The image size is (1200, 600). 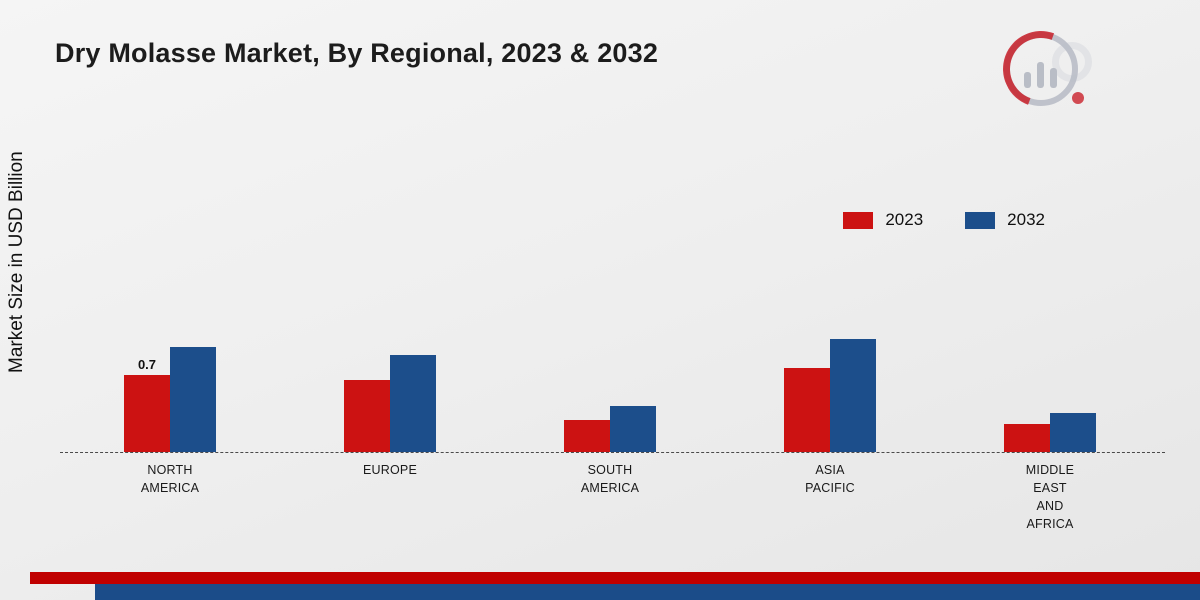 I want to click on market-research-future-logo, so click(x=1041, y=69).